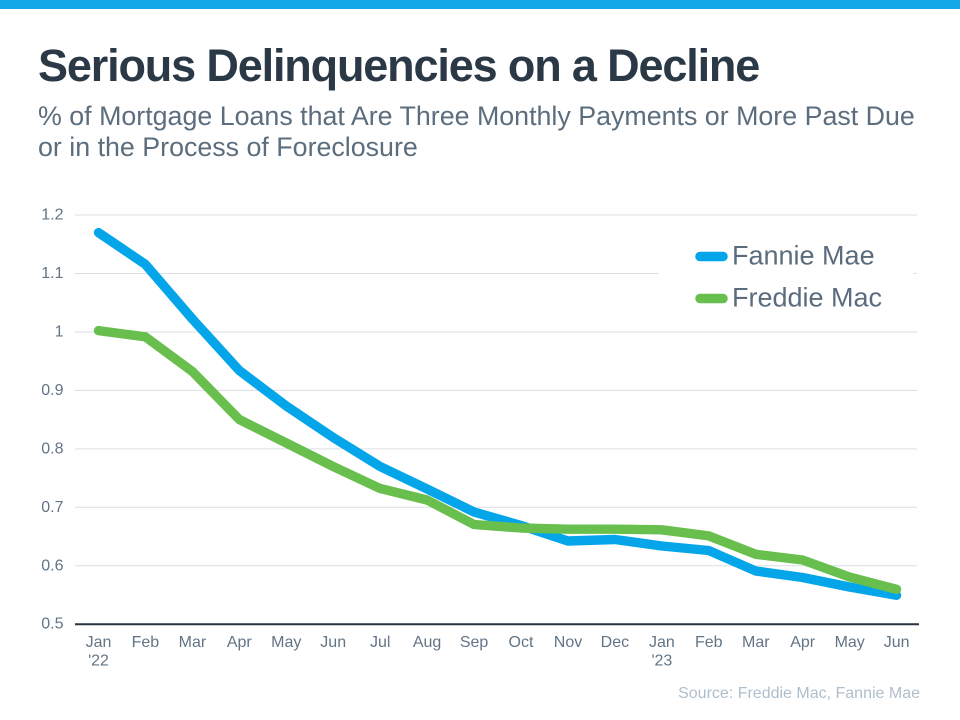 The width and height of the screenshot is (960, 720). Describe the element at coordinates (52, 449) in the screenshot. I see `svg-text: 0.8` at that location.